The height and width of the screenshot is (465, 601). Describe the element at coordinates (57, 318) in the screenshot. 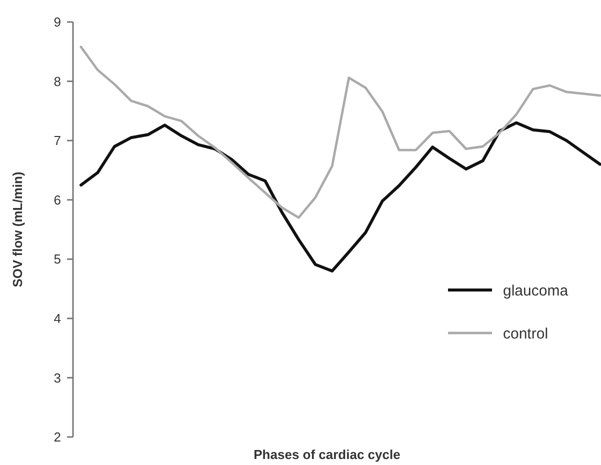

I see `y-tick-label: 4` at that location.